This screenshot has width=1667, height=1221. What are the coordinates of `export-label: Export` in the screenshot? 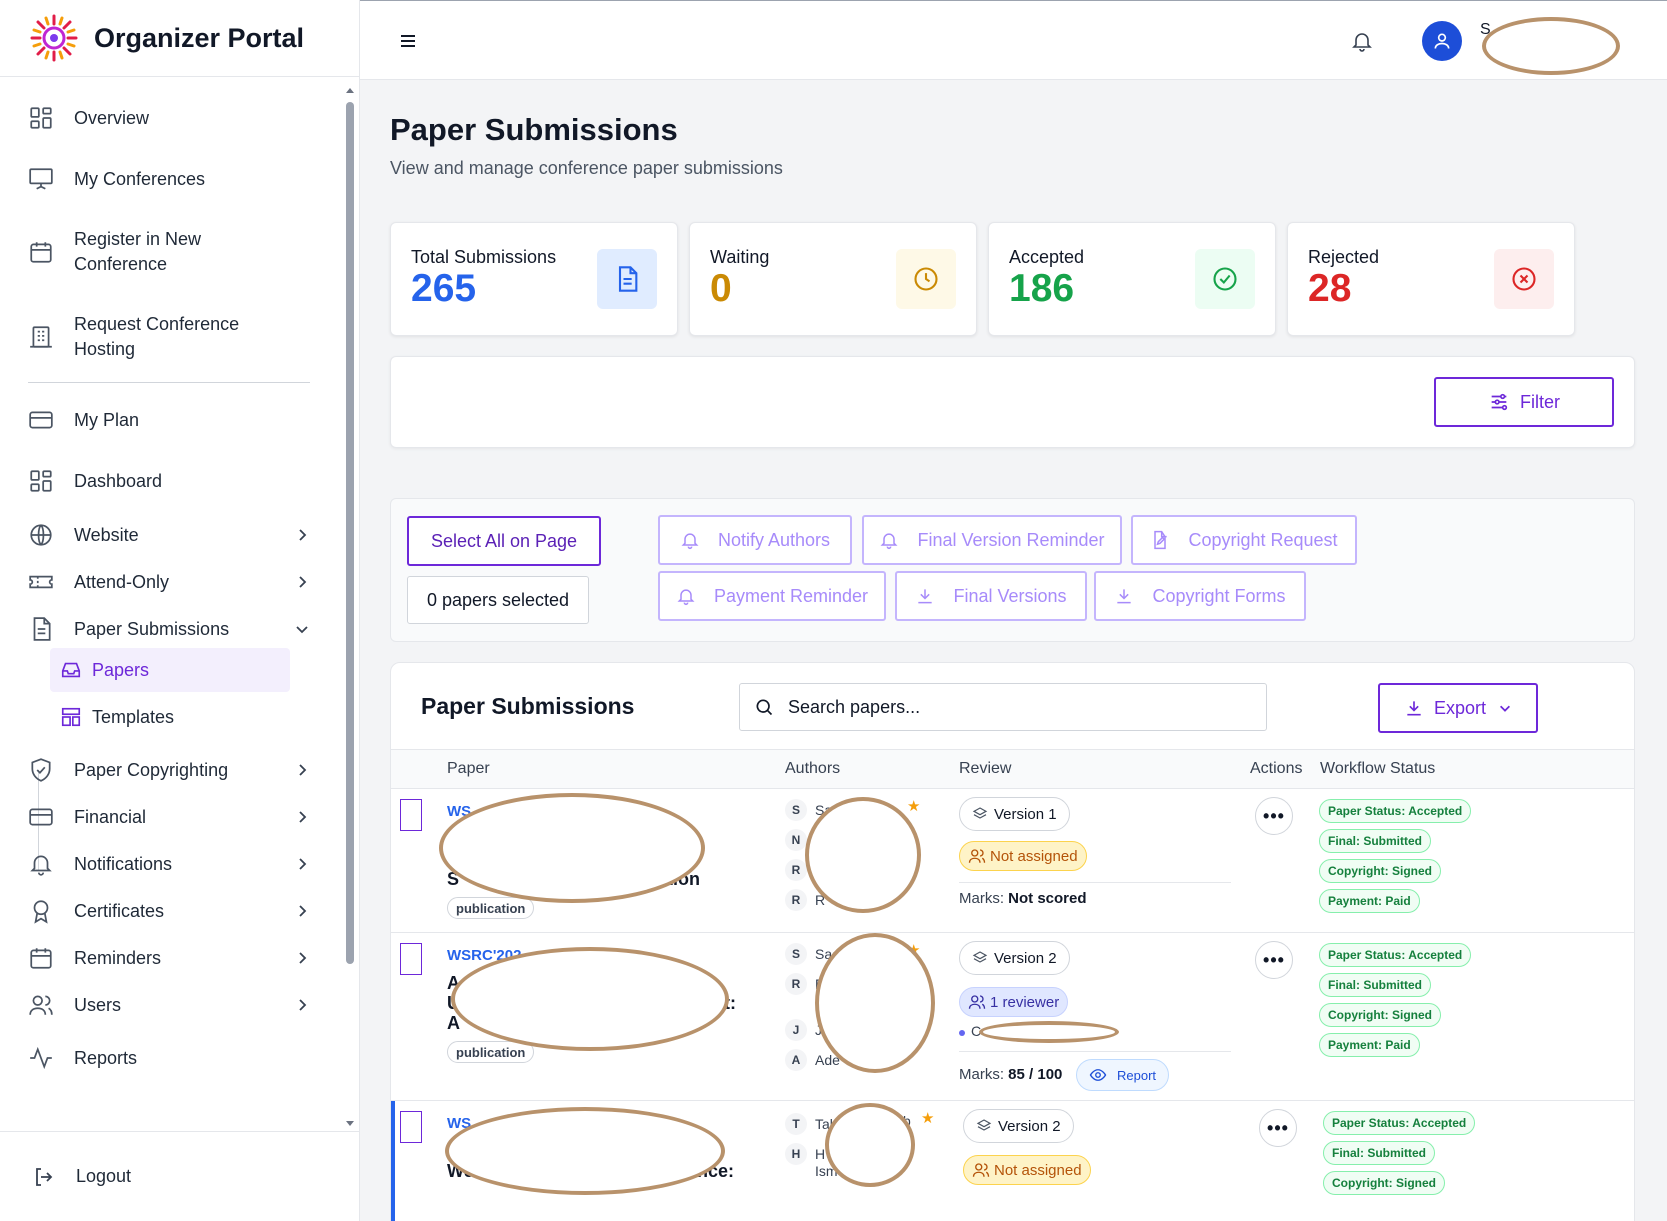 It's located at (1460, 707).